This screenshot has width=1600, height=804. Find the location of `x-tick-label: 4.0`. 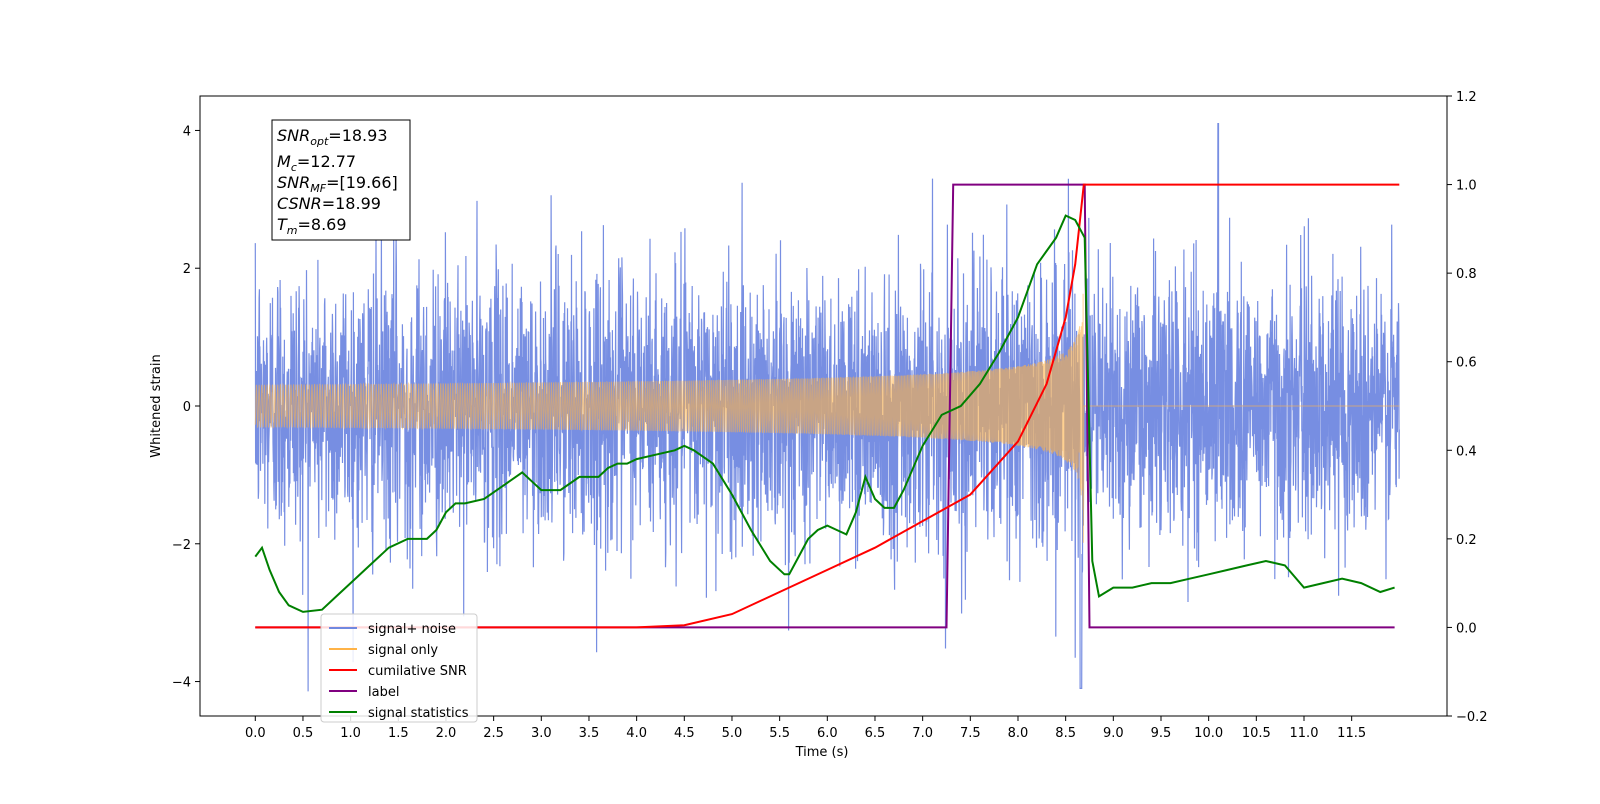

x-tick-label: 4.0 is located at coordinates (636, 733).